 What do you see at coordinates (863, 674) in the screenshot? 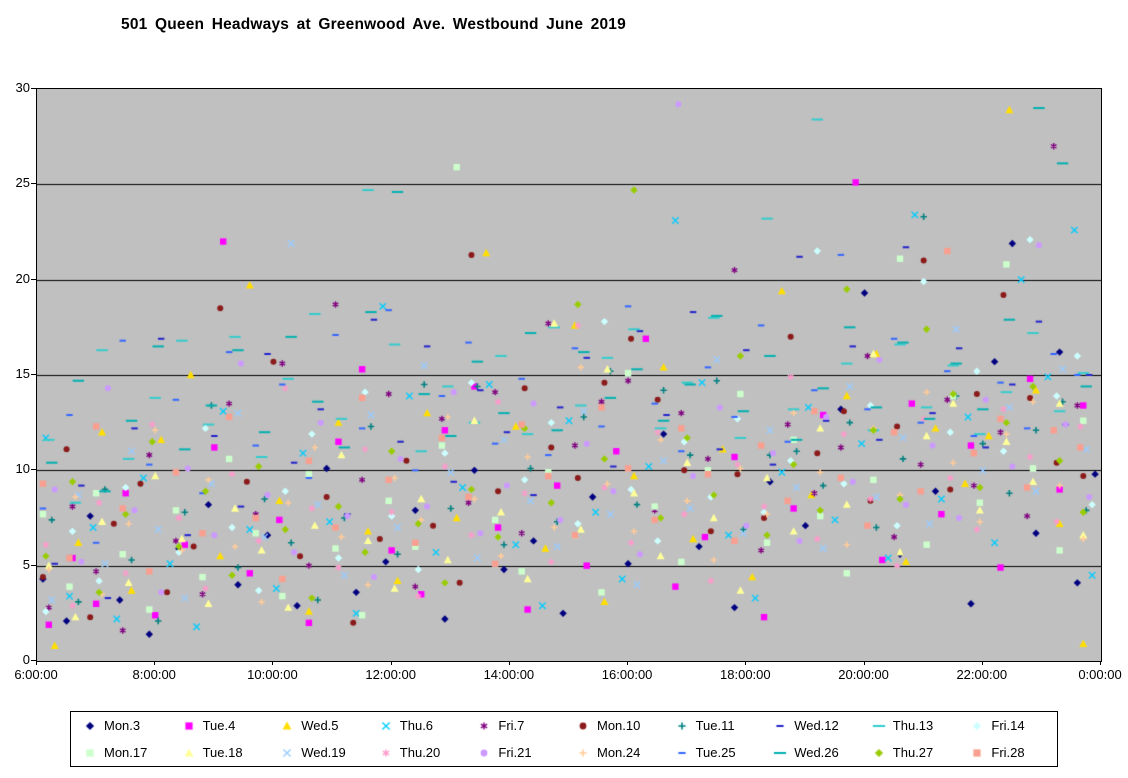
I see `x-axis-tick-label: 20:00:00` at bounding box center [863, 674].